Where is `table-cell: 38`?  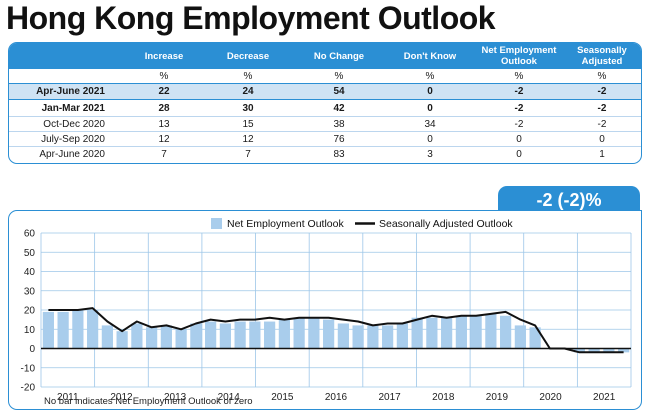 table-cell: 38 is located at coordinates (339, 124).